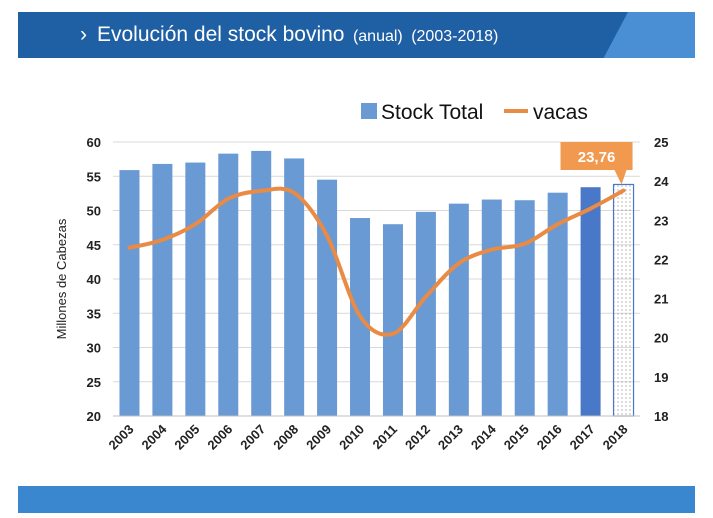 The width and height of the screenshot is (713, 518). Describe the element at coordinates (661, 181) in the screenshot. I see `y2-tick-label: 24` at that location.